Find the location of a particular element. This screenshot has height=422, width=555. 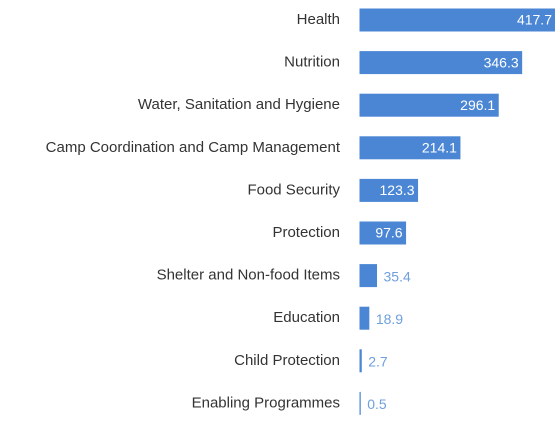

category-label: Enabling Programmes is located at coordinates (266, 402).